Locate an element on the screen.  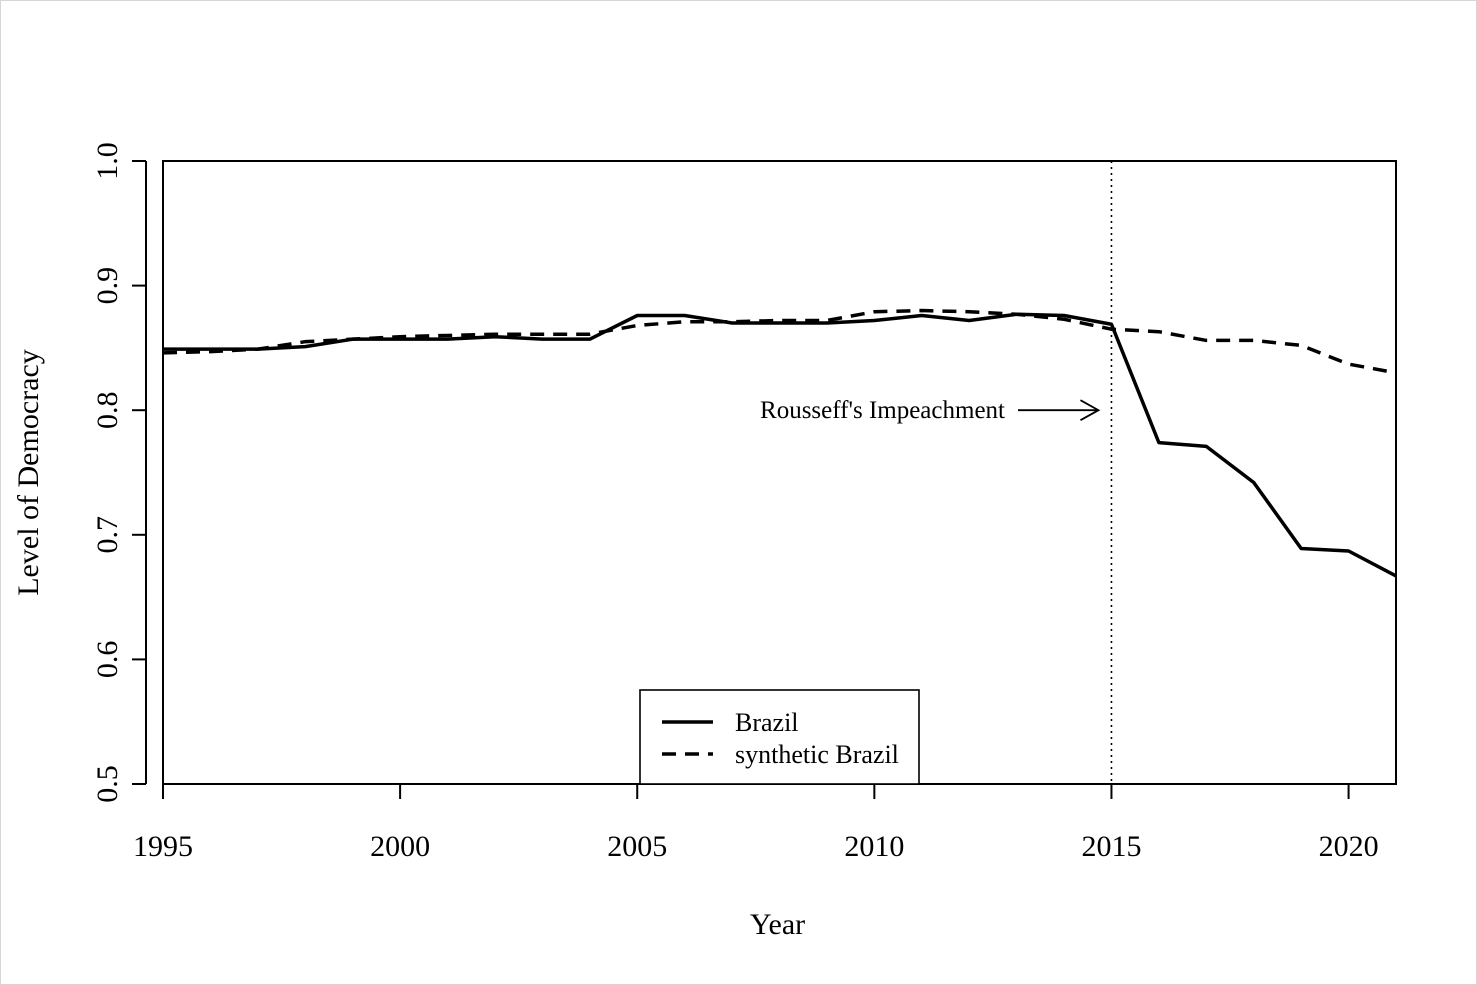
x-tick-label: 2000 is located at coordinates (400, 846).